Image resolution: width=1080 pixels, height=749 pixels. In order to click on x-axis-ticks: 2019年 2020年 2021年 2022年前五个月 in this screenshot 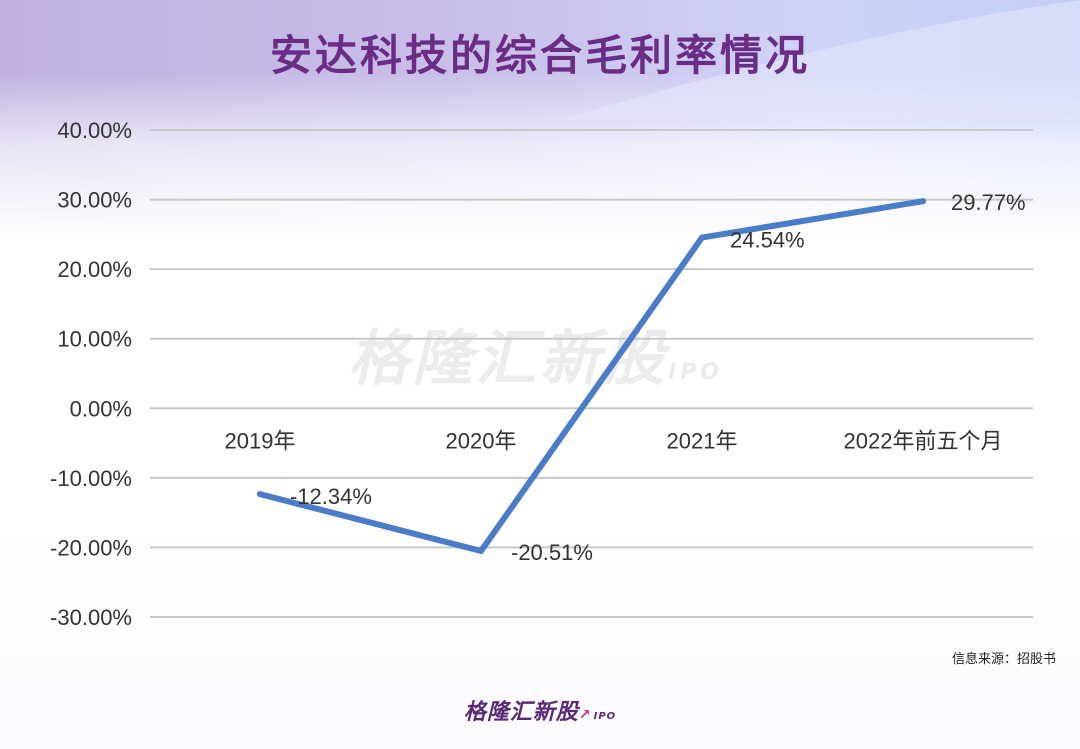, I will do `click(614, 440)`.